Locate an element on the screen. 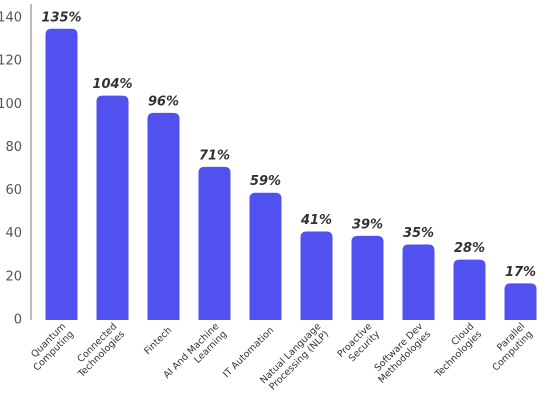 This screenshot has width=546, height=405. value-label: 59% is located at coordinates (265, 181).